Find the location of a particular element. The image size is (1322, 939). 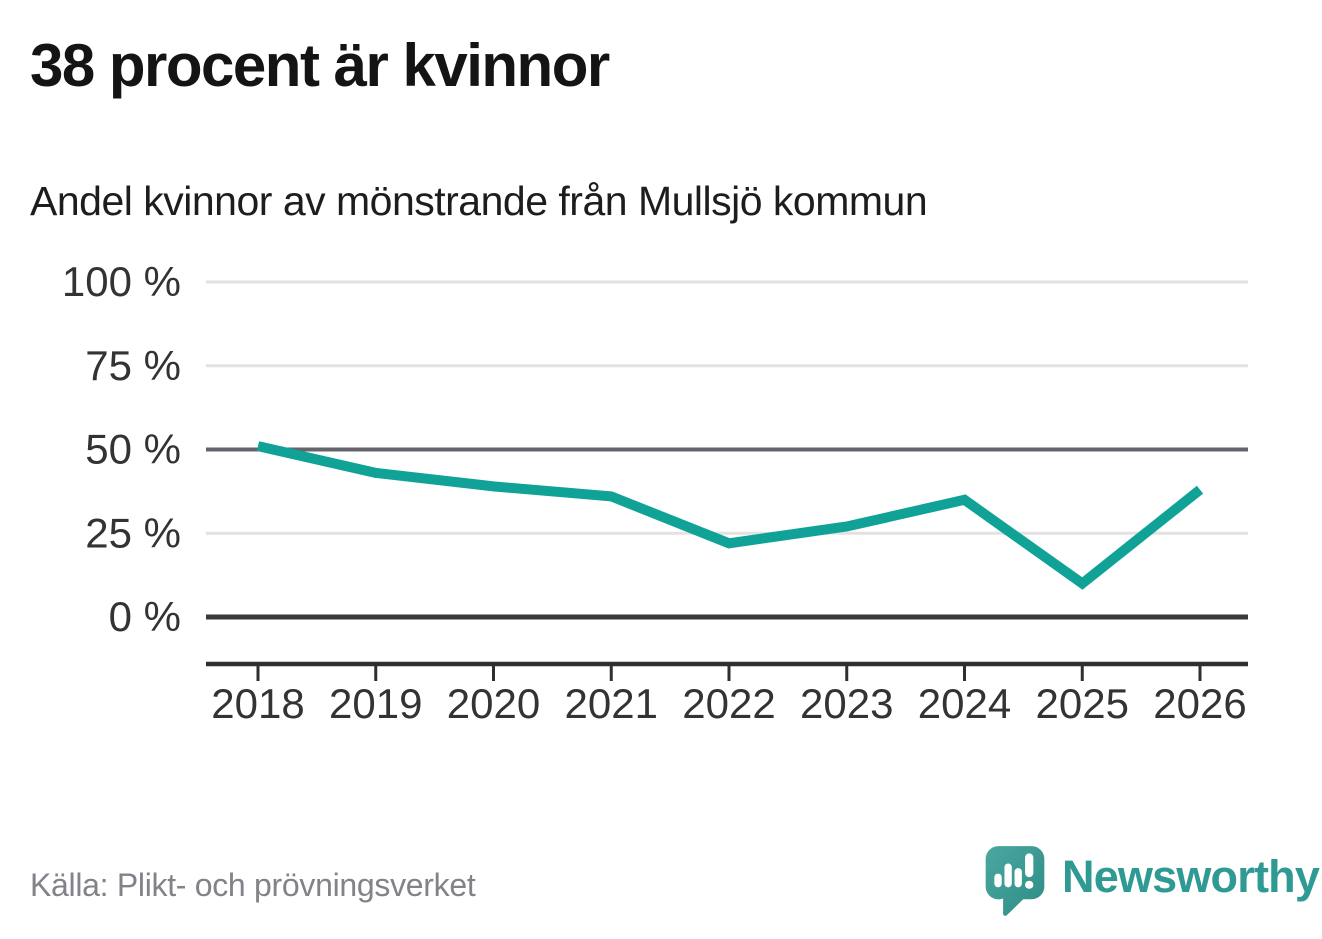

y-axis-tick-label: 0 % is located at coordinates (145, 616).